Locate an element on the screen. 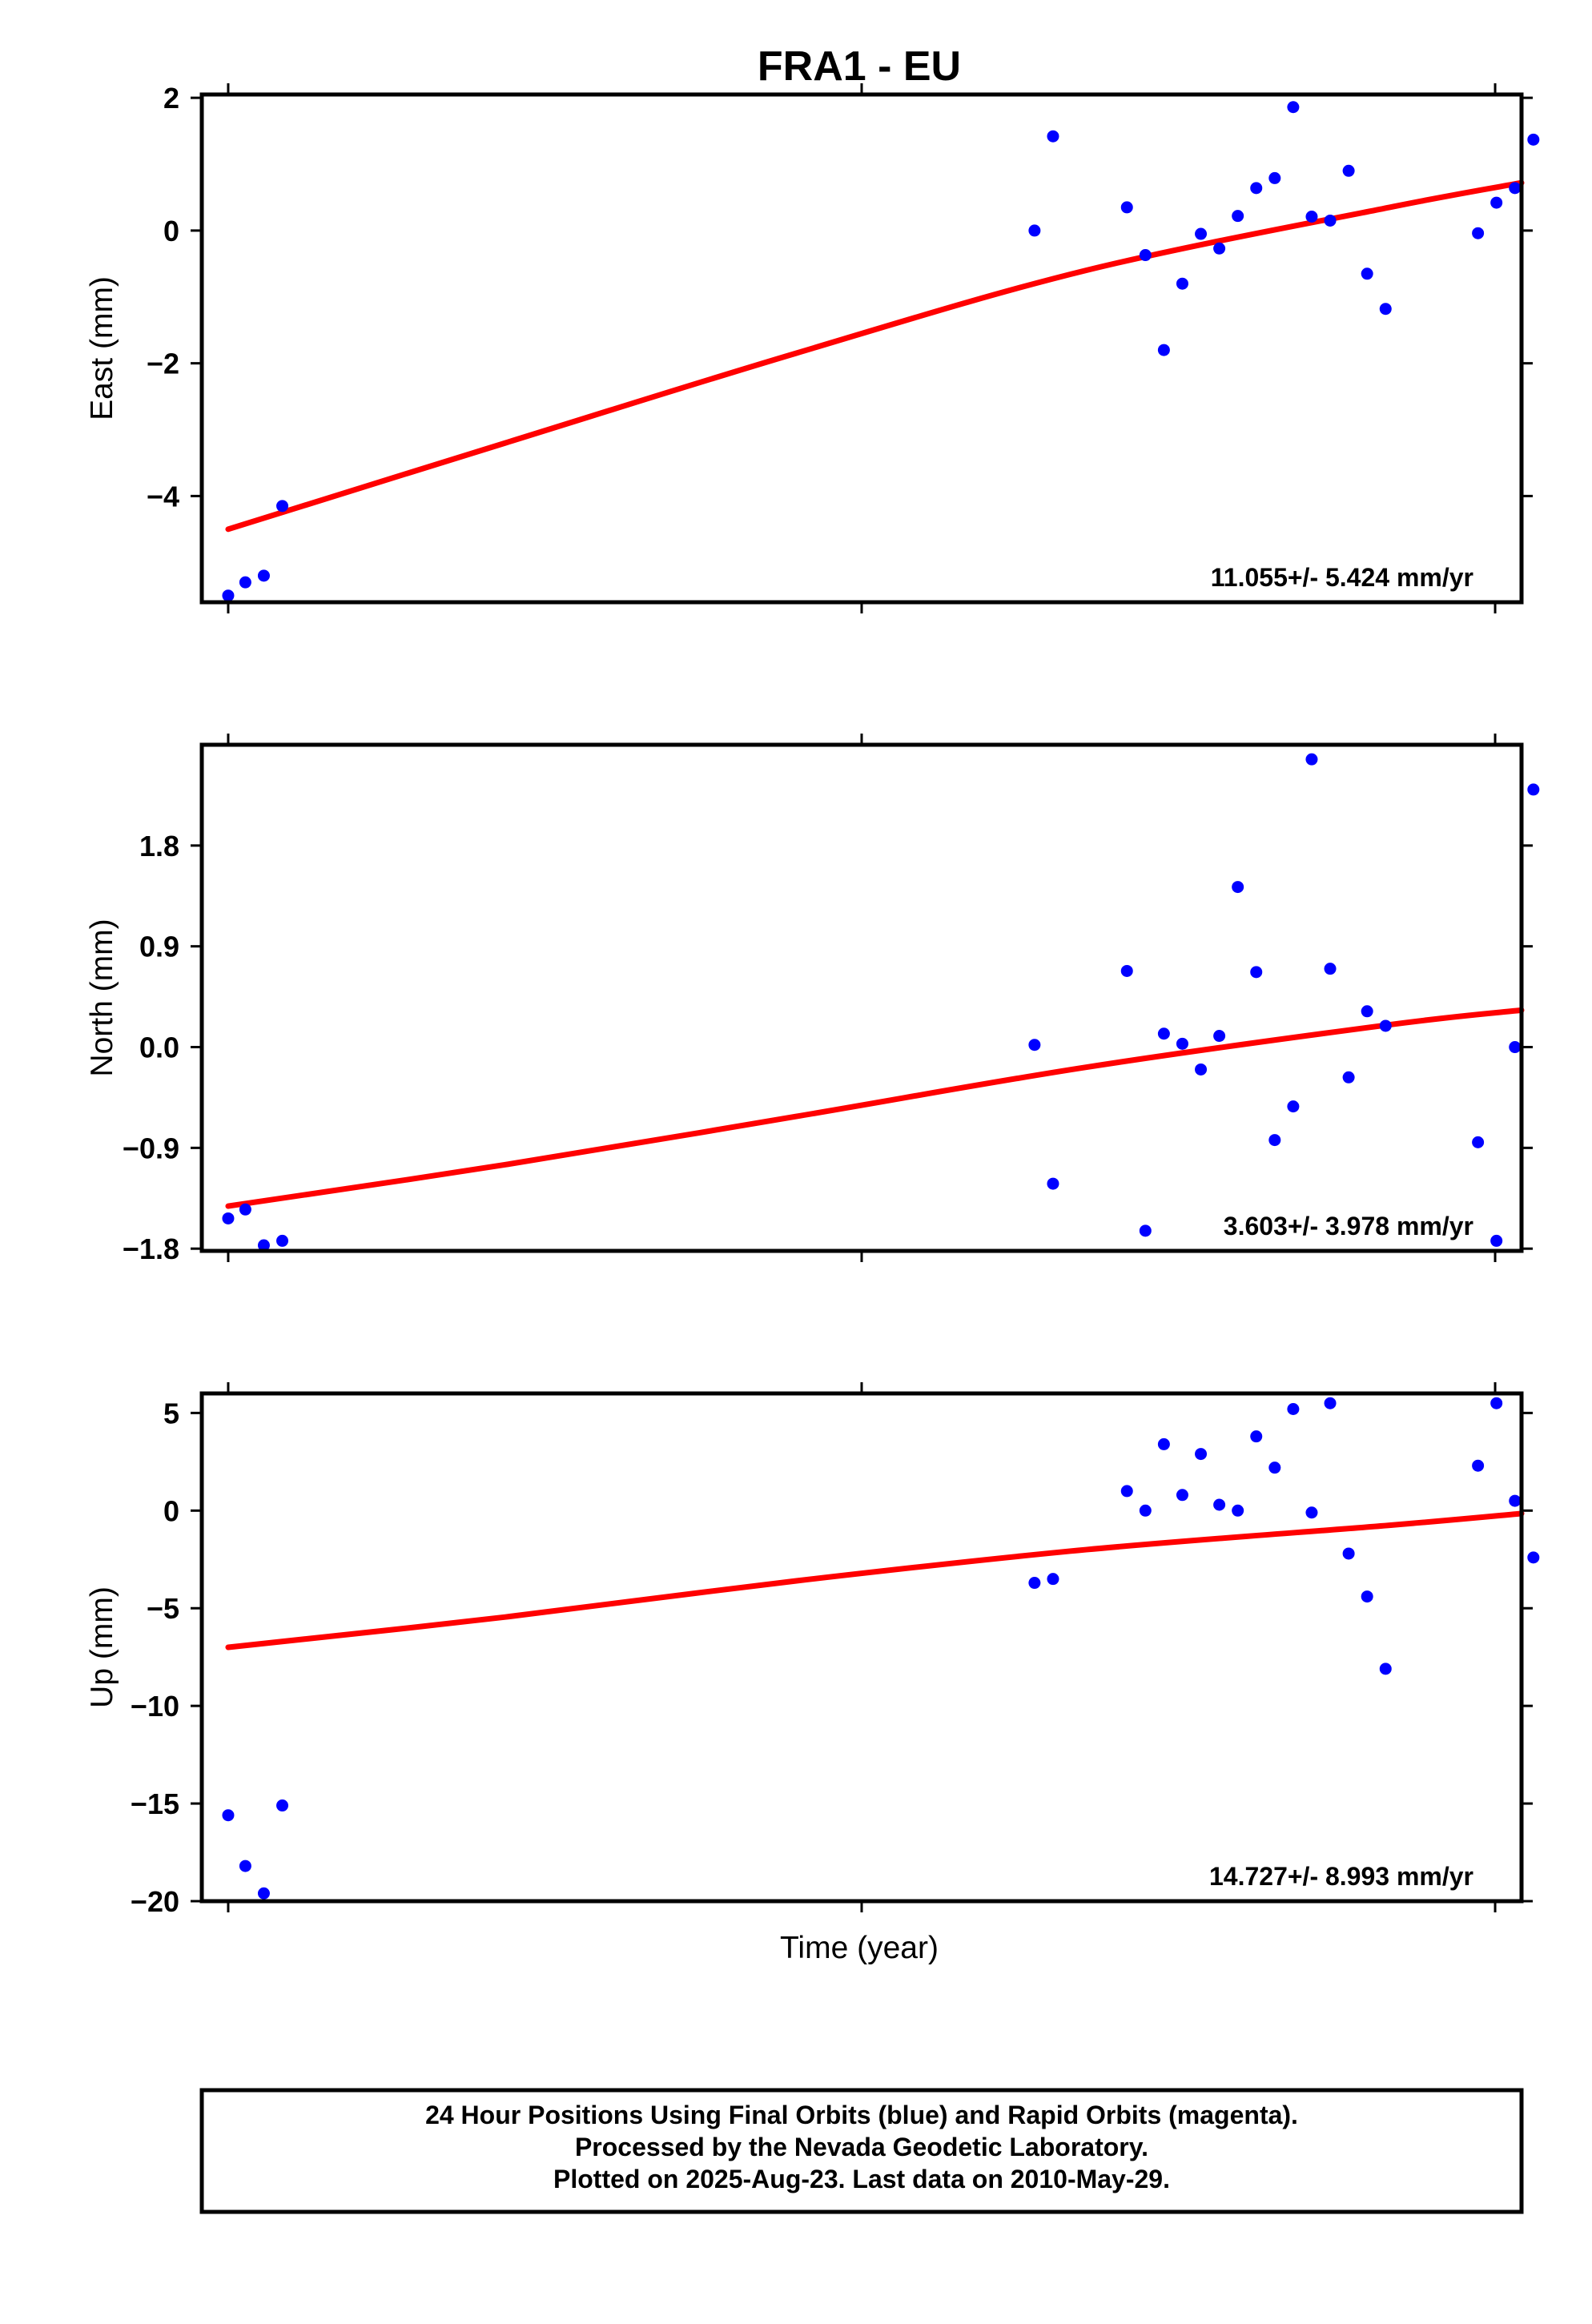 Image resolution: width=1592 pixels, height=2324 pixels. y-axis-label: Up (mm) is located at coordinates (102, 1647).